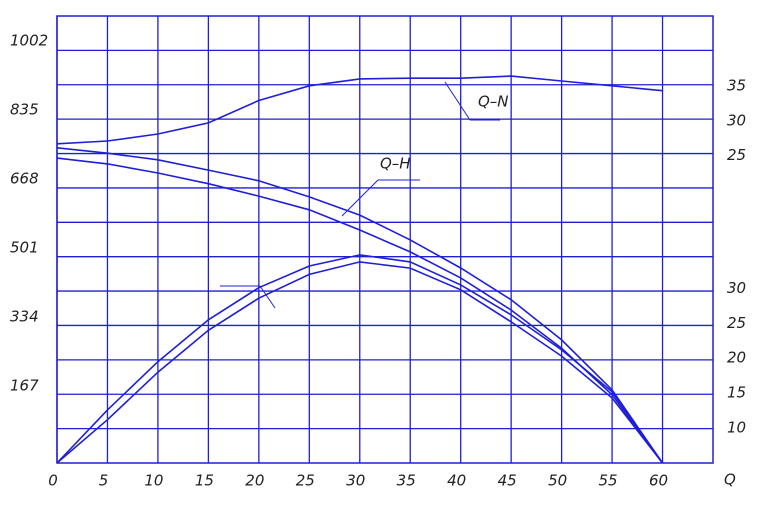  Describe the element at coordinates (736, 393) in the screenshot. I see `y2-tick-label: 15` at that location.